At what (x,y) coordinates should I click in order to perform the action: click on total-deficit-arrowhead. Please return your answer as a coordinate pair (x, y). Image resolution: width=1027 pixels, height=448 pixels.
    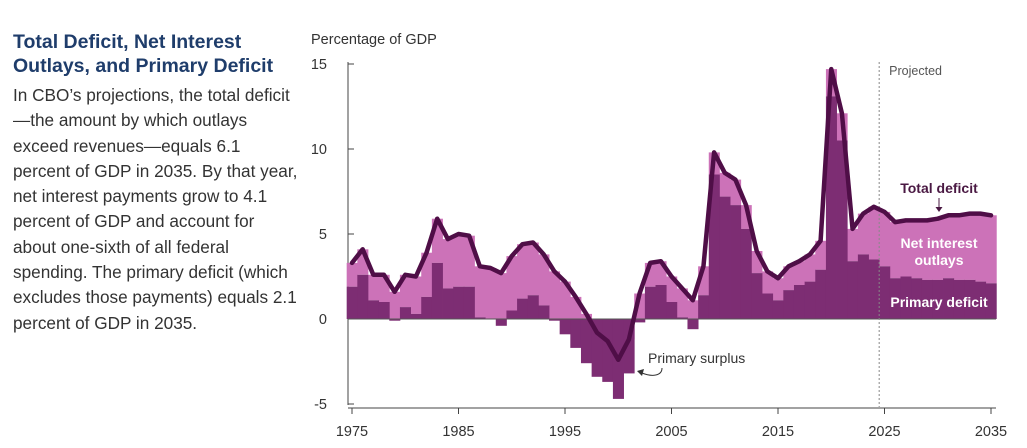
    Looking at the image, I should click on (939, 209).